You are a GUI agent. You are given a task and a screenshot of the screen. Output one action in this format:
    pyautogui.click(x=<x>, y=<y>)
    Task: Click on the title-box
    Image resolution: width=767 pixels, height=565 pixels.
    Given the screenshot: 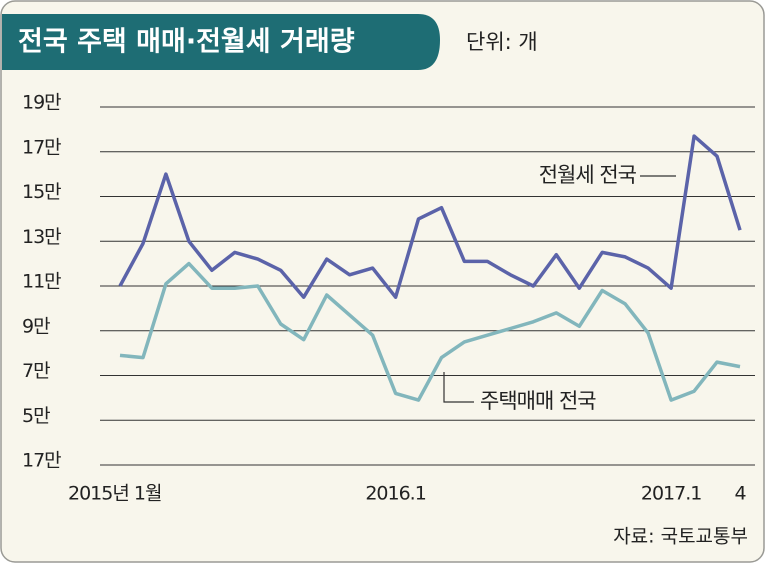 What is the action you would take?
    pyautogui.click(x=221, y=42)
    